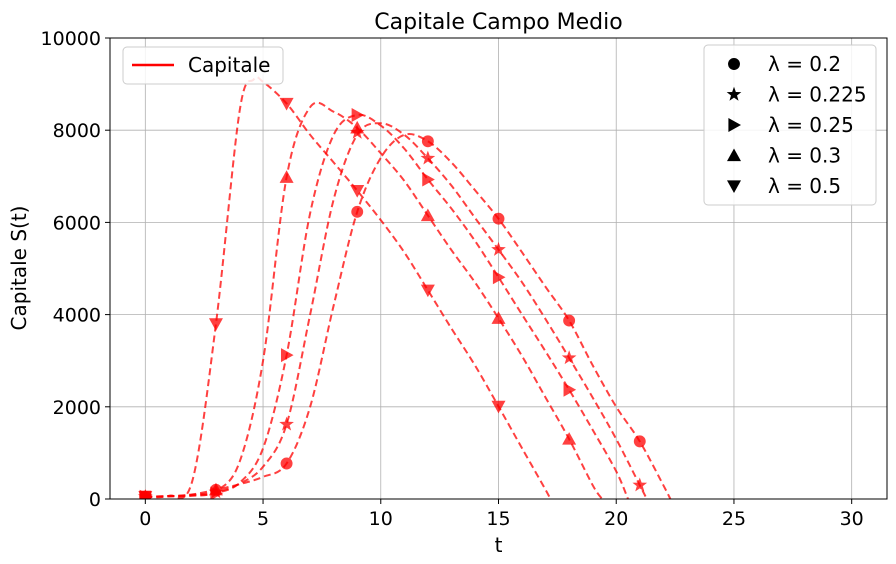 The image size is (896, 564). I want to click on y-axis-label: Capitale S(t), so click(19, 268).